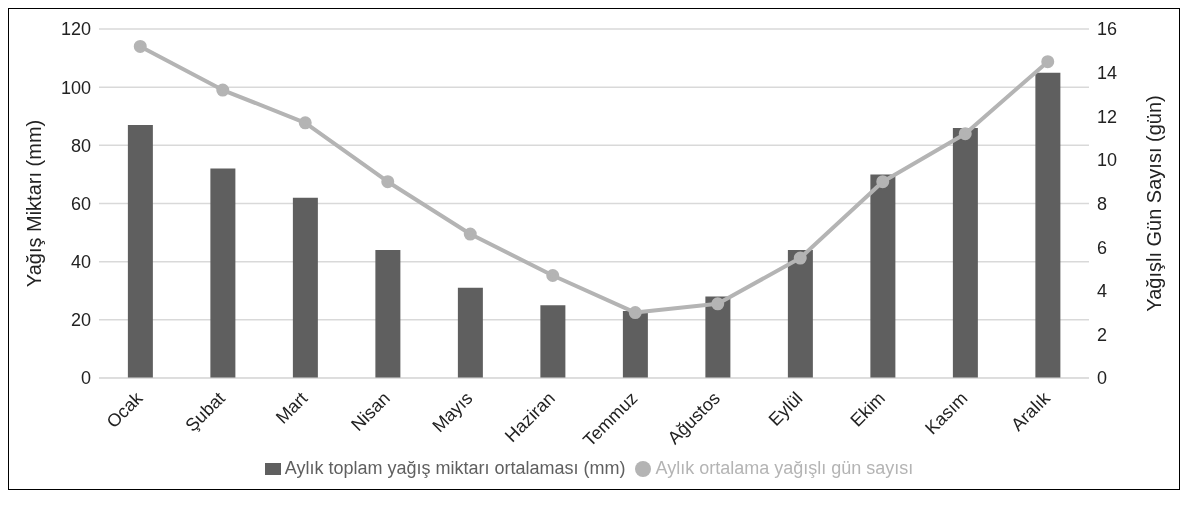  Describe the element at coordinates (455, 468) in the screenshot. I see `legend-label: Aylık toplam yağış miktarı ortalaması (mm)` at that location.